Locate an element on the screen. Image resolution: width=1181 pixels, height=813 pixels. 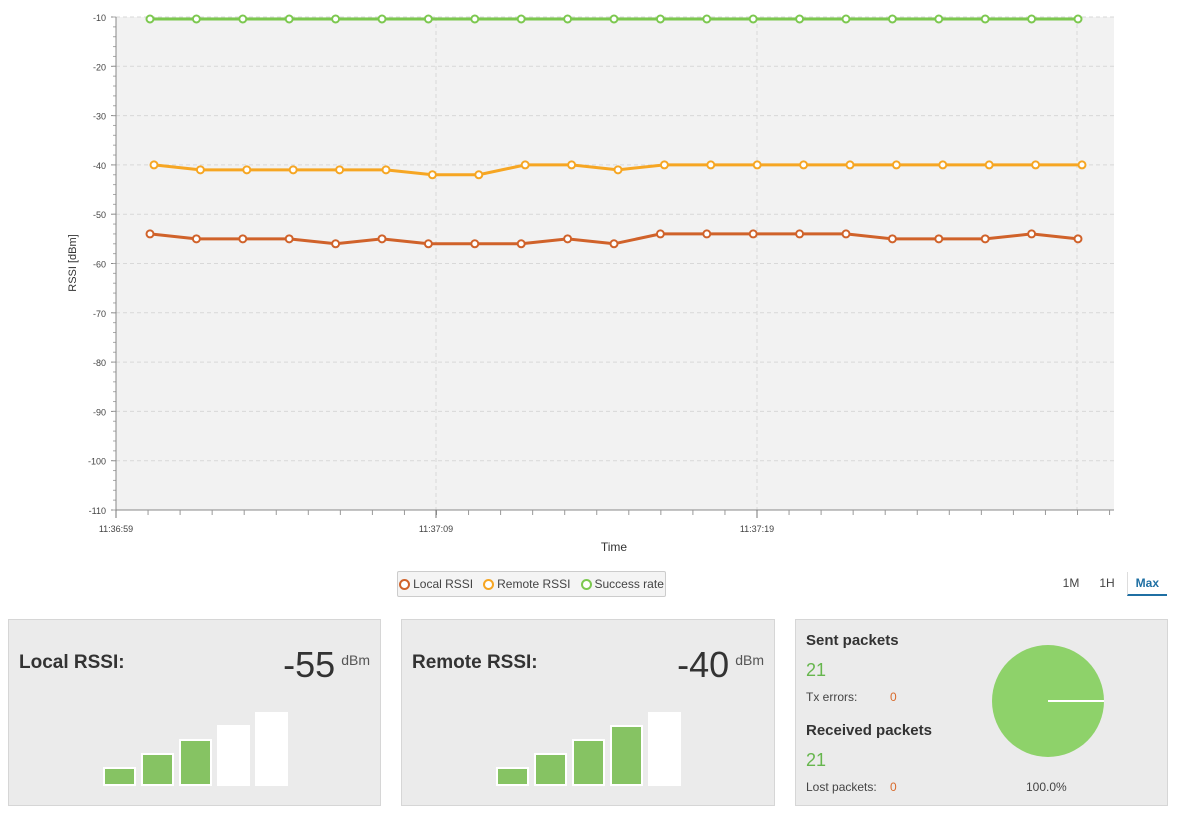
remote-signal-strength-bars is located at coordinates (588, 749).